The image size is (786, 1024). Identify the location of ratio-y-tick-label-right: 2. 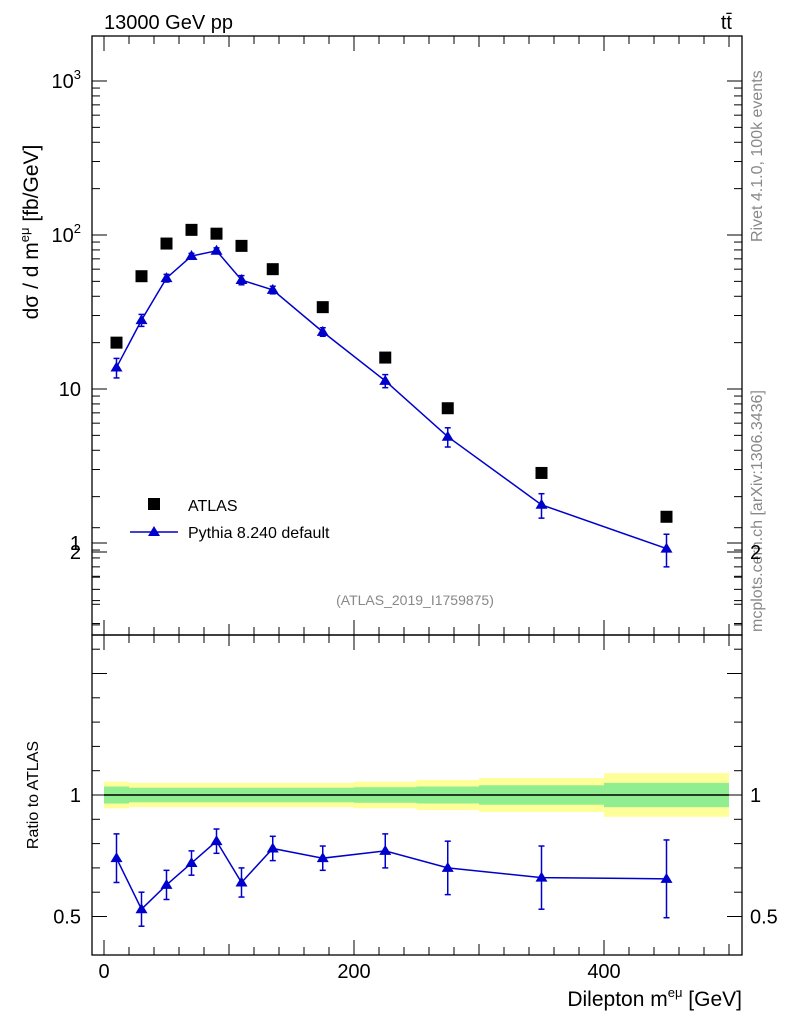
(755, 553).